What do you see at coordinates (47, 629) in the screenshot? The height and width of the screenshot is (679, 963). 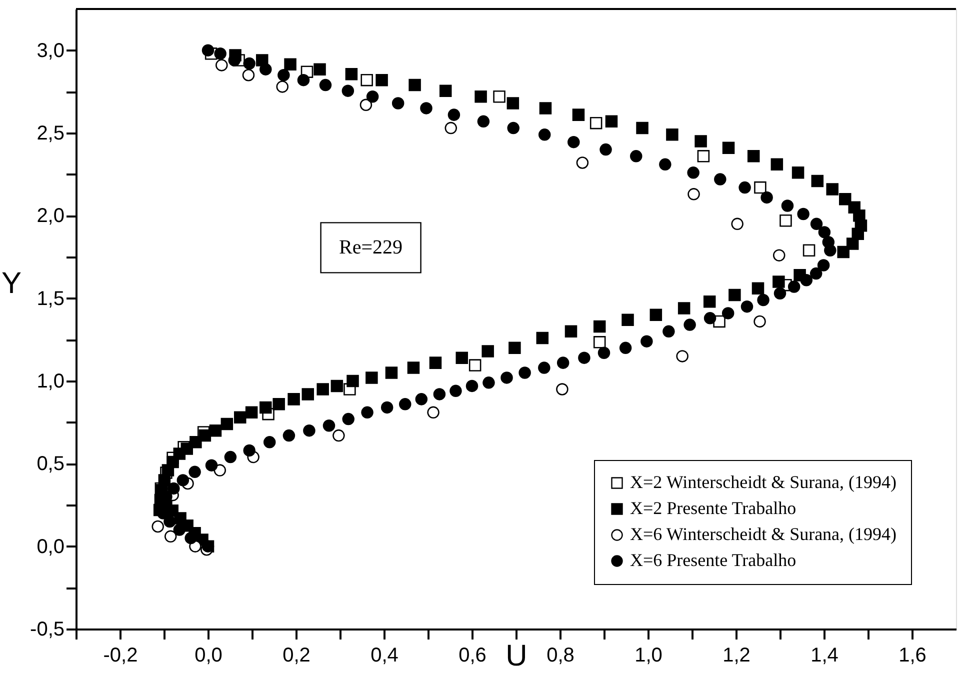 I see `y-tick-label: -0,5` at bounding box center [47, 629].